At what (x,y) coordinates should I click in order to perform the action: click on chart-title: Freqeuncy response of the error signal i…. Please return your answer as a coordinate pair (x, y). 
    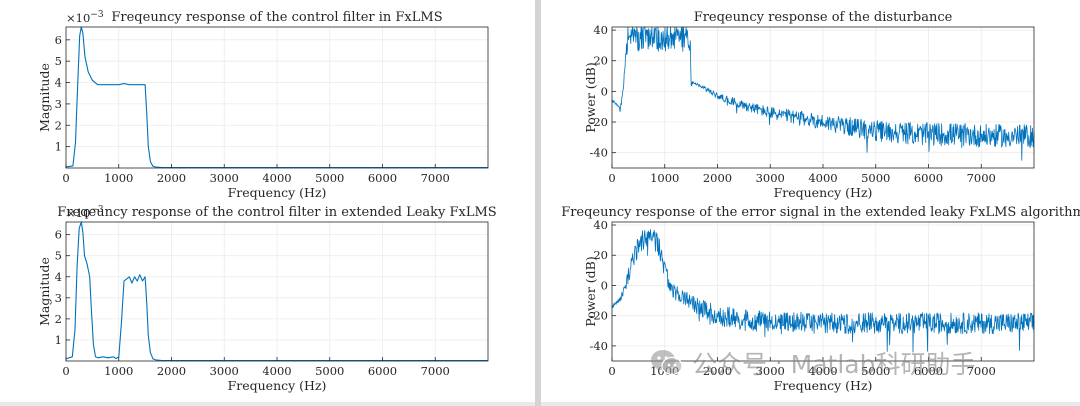
    Looking at the image, I should click on (820, 212).